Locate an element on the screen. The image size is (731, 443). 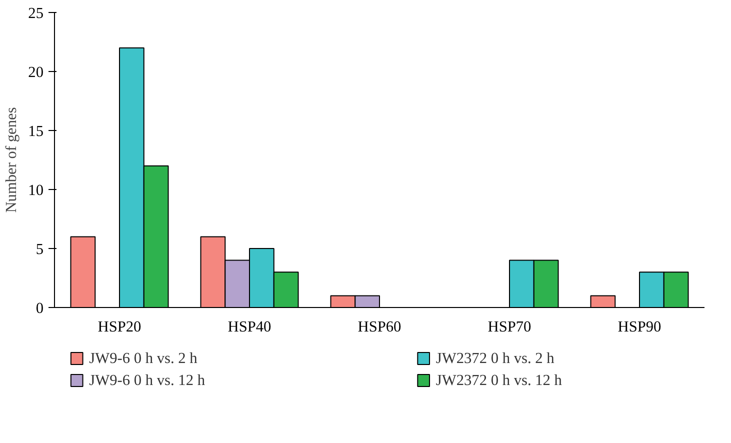
x-tick-label: HSP60 is located at coordinates (380, 327).